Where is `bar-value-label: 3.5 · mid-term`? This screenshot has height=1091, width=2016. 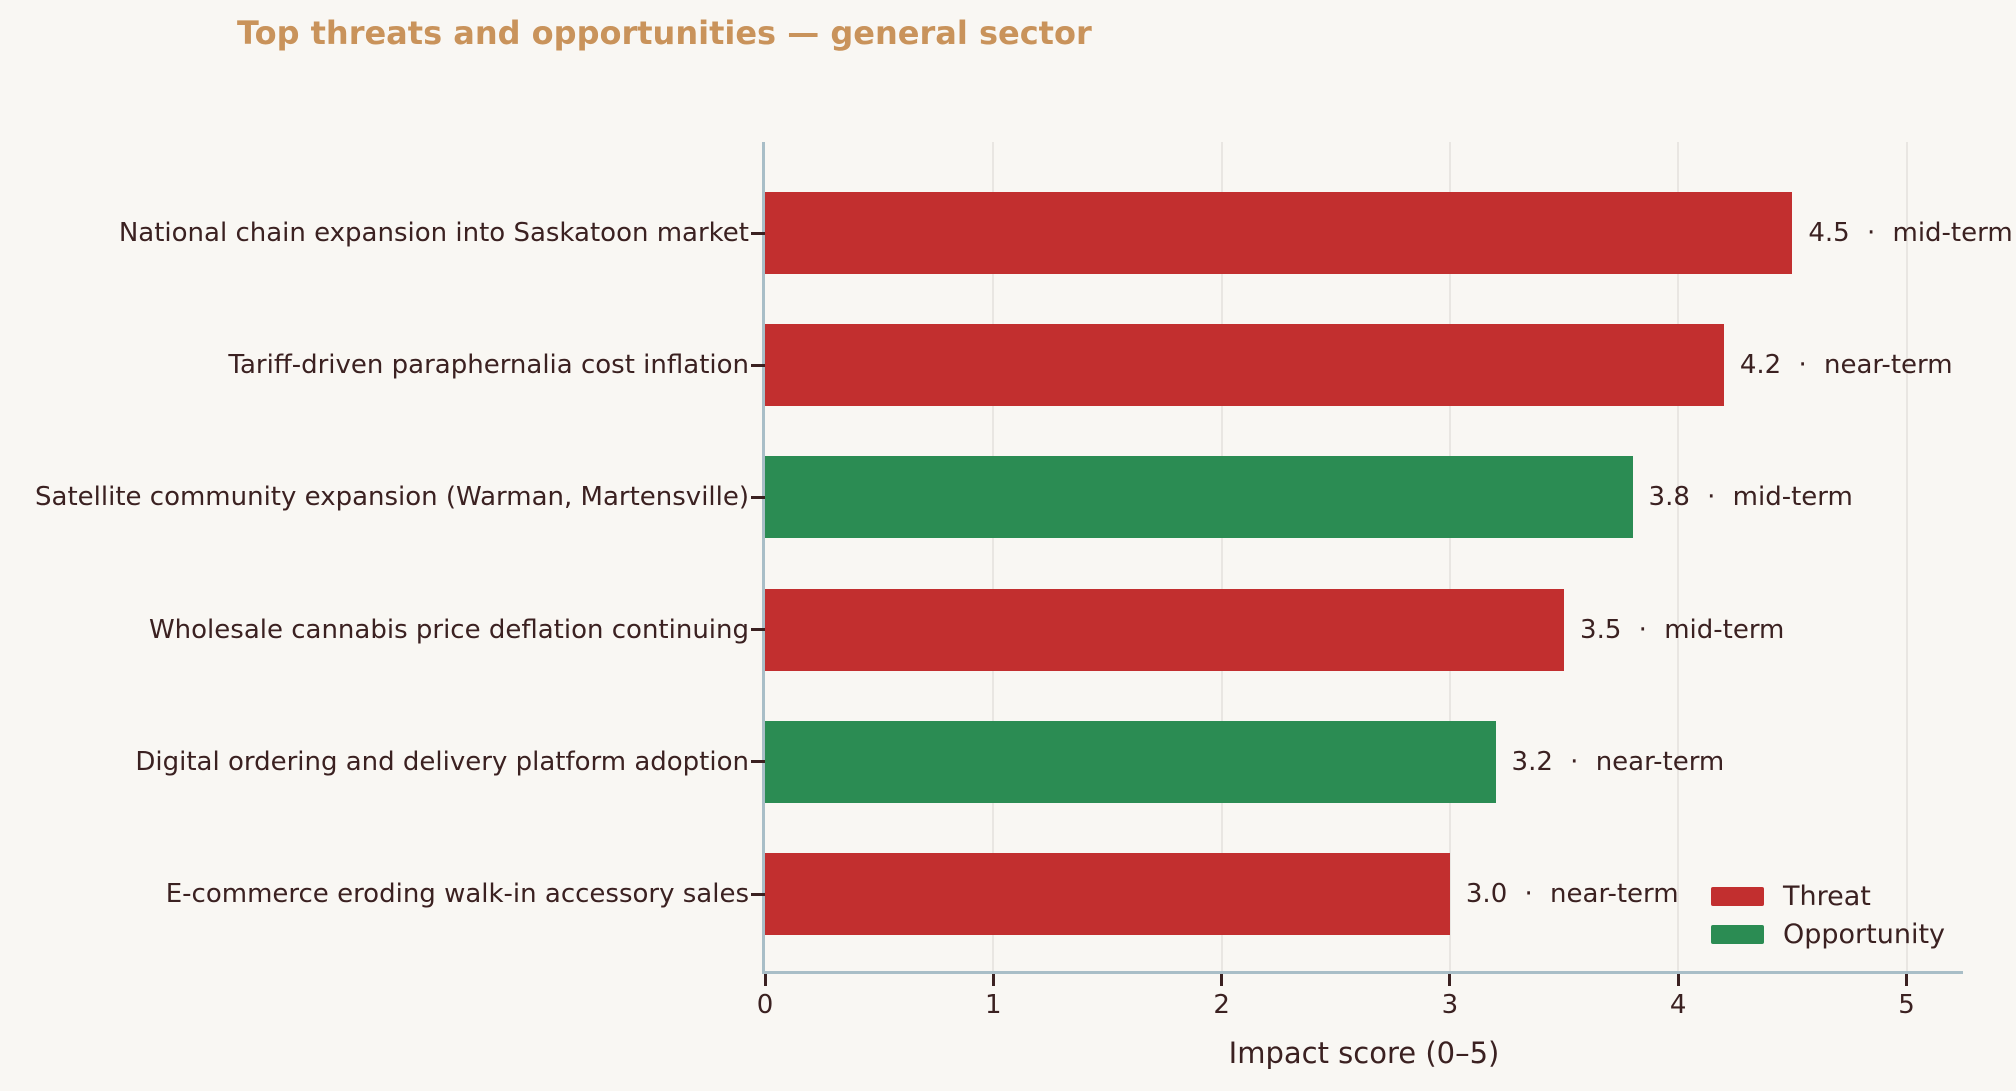 bar-value-label: 3.5 · mid-term is located at coordinates (1682, 629).